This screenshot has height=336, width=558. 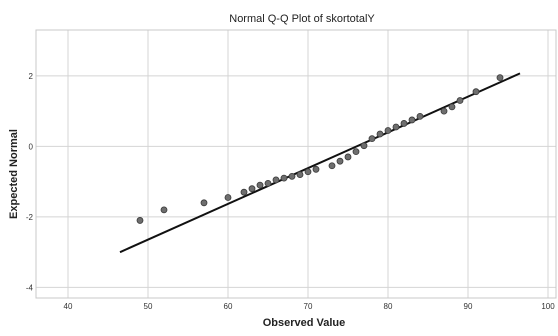 What do you see at coordinates (68, 306) in the screenshot?
I see `x-tick-label: 40` at bounding box center [68, 306].